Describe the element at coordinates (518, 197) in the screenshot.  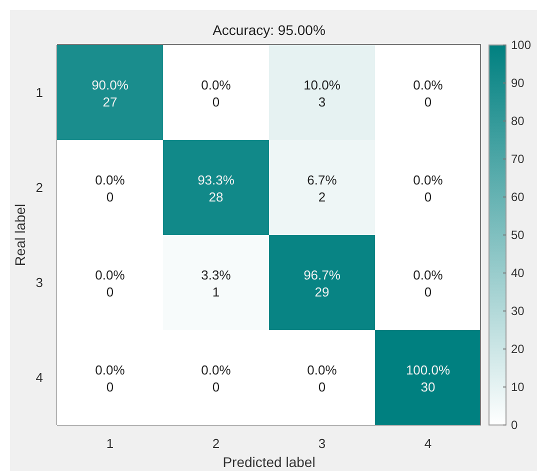
I see `color-bar-label: 60` at that location.